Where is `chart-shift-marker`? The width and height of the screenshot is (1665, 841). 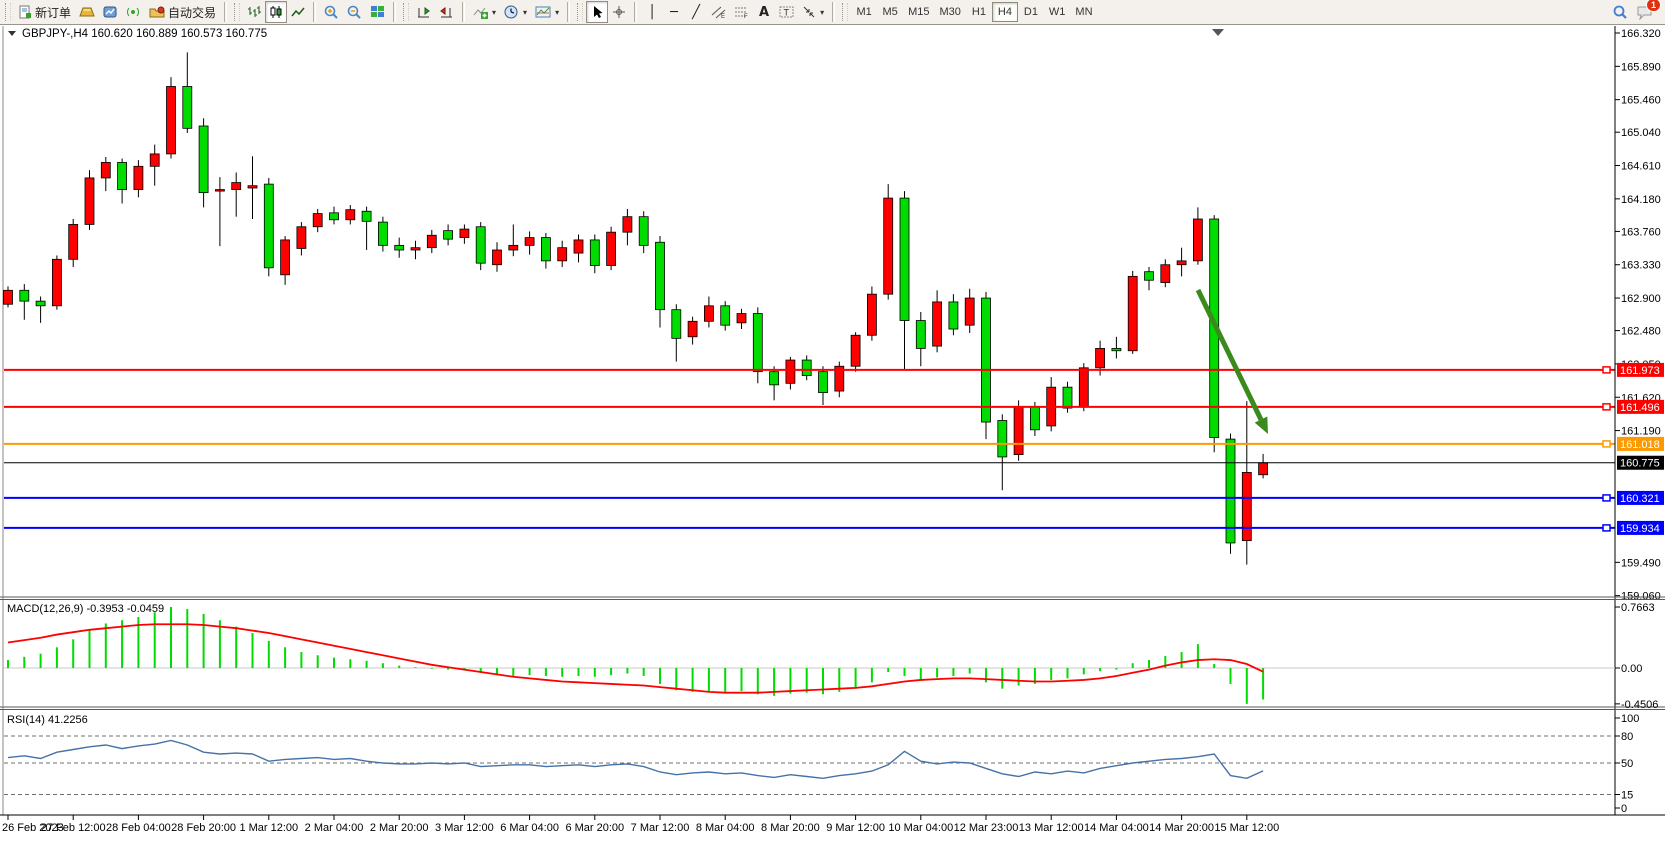 chart-shift-marker is located at coordinates (1218, 32).